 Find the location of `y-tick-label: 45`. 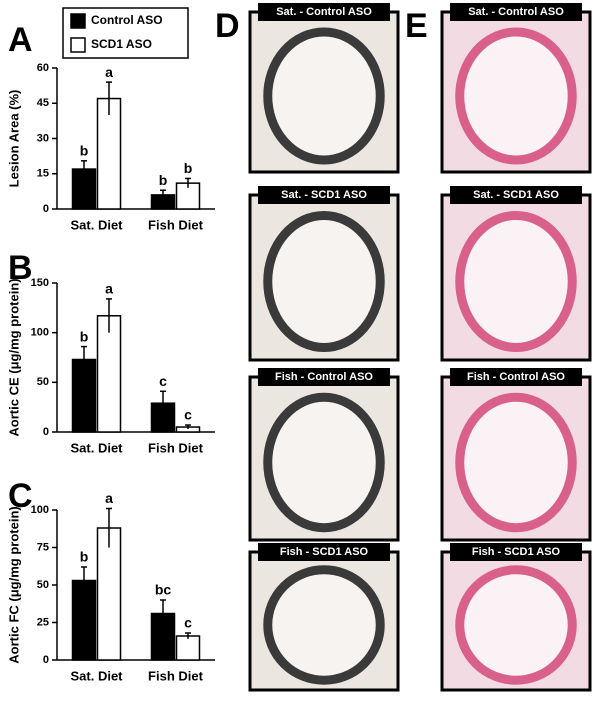

y-tick-label: 45 is located at coordinates (43, 103).